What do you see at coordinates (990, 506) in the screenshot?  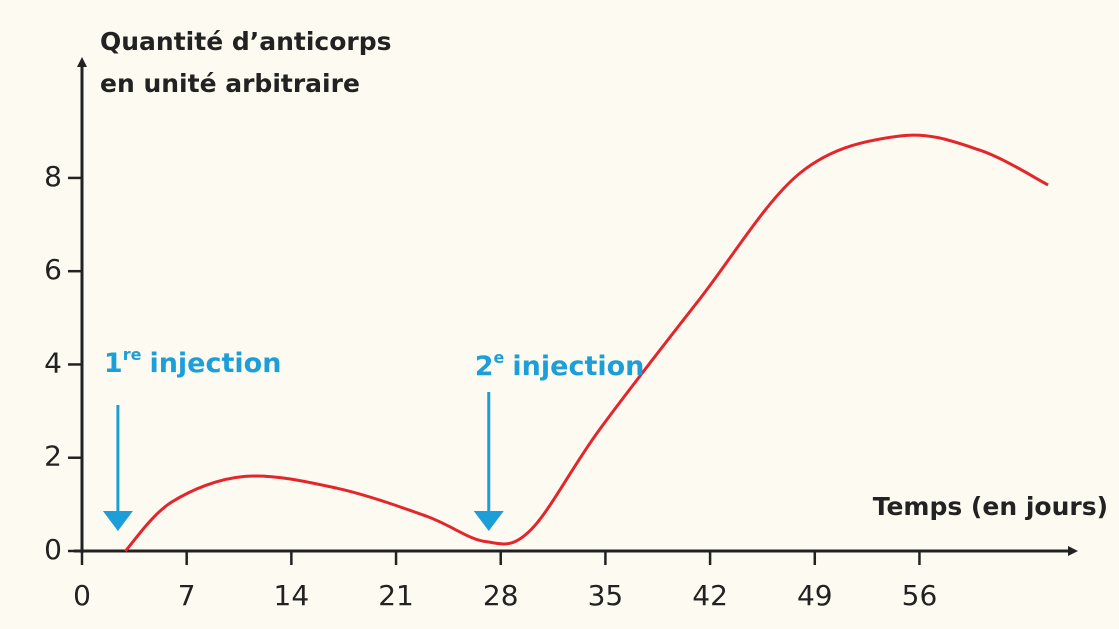 I see `x-axis-label: Temps (en jours)` at bounding box center [990, 506].